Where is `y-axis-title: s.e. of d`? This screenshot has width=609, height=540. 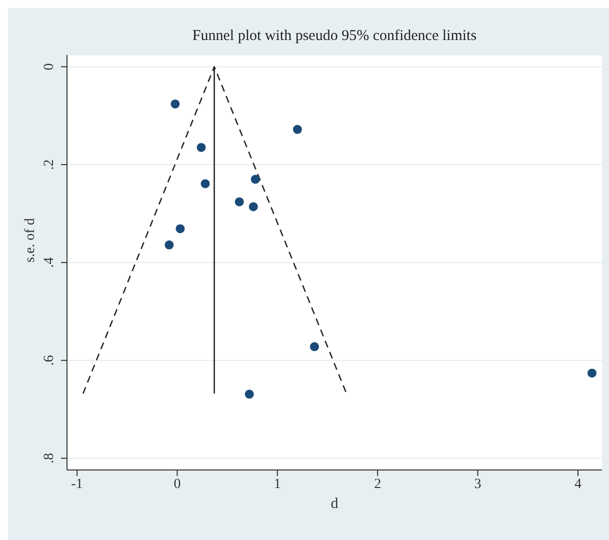
y-axis-title: s.e. of d is located at coordinates (30, 240).